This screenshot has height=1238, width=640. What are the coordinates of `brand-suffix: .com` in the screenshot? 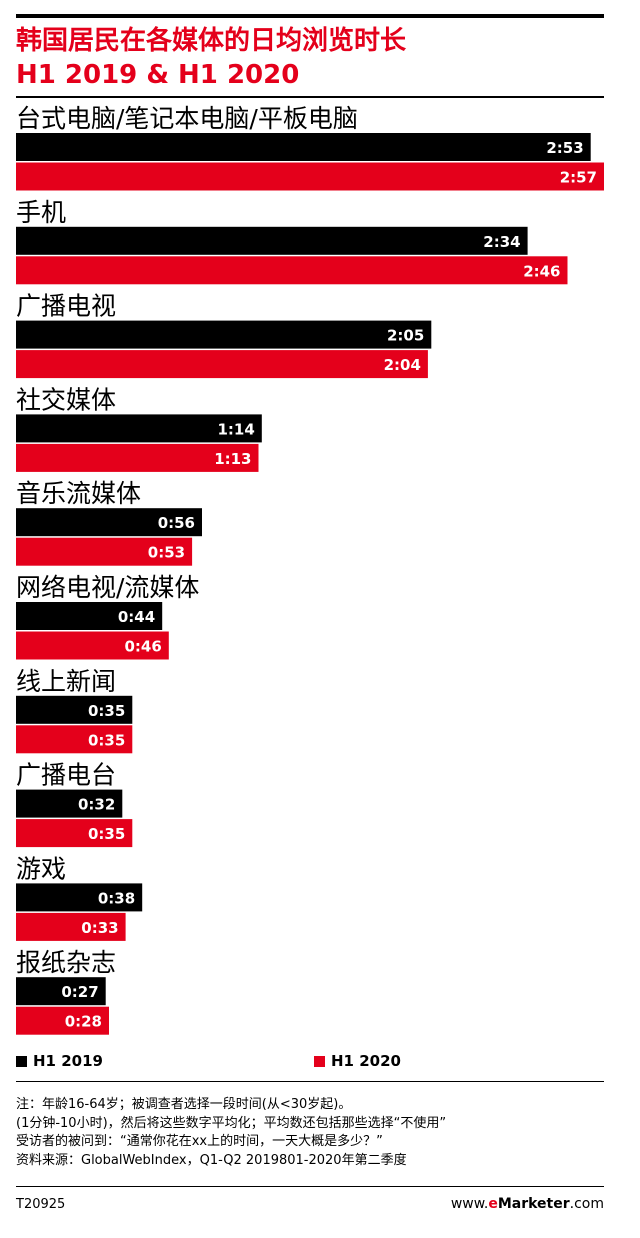 It's located at (586, 1204).